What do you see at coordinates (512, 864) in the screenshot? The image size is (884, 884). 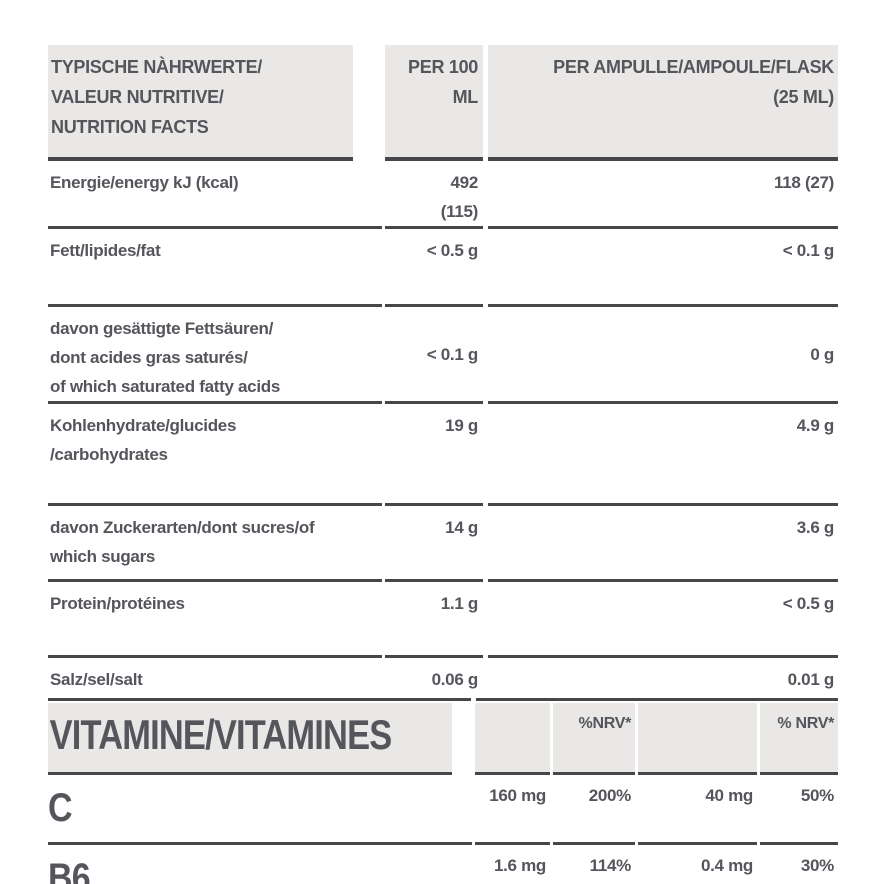 I see `vitamin-per100-amount: 1.6 mg` at bounding box center [512, 864].